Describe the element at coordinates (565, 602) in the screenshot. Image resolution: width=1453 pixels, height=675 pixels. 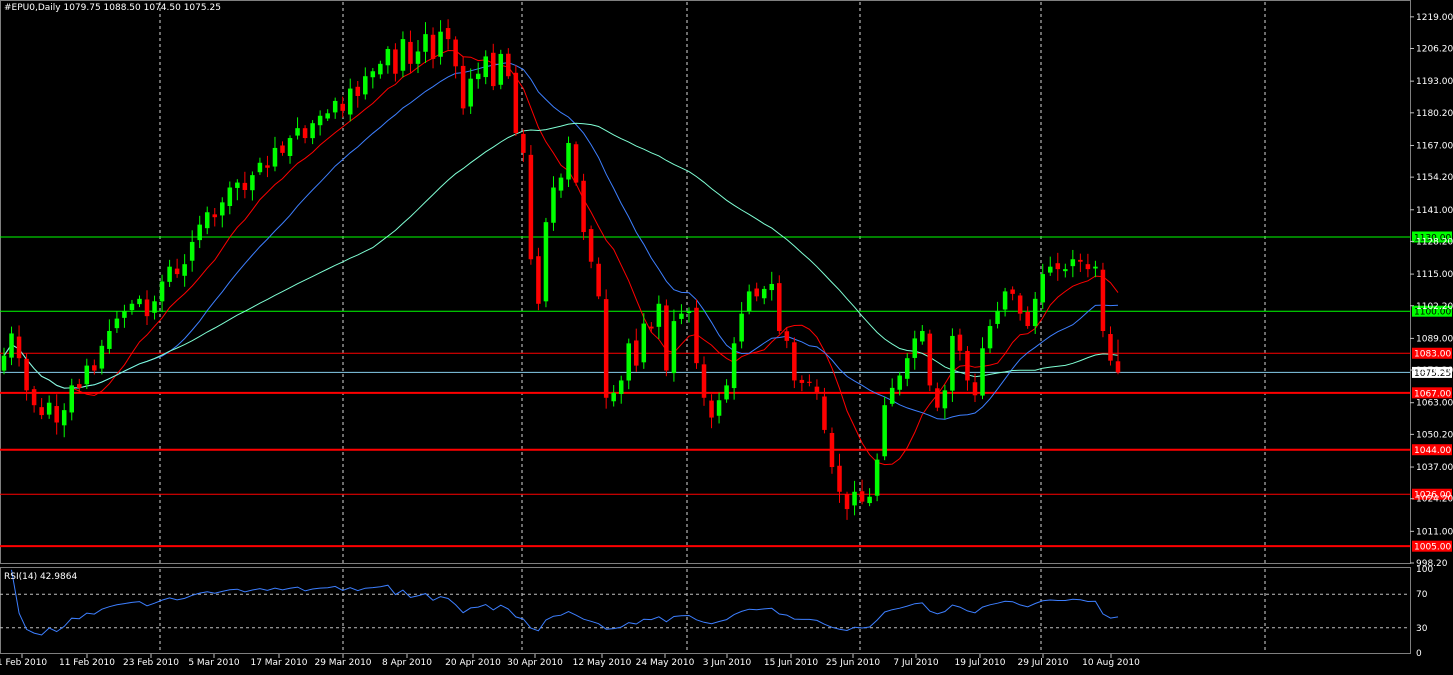
I see `rsi-line` at that location.